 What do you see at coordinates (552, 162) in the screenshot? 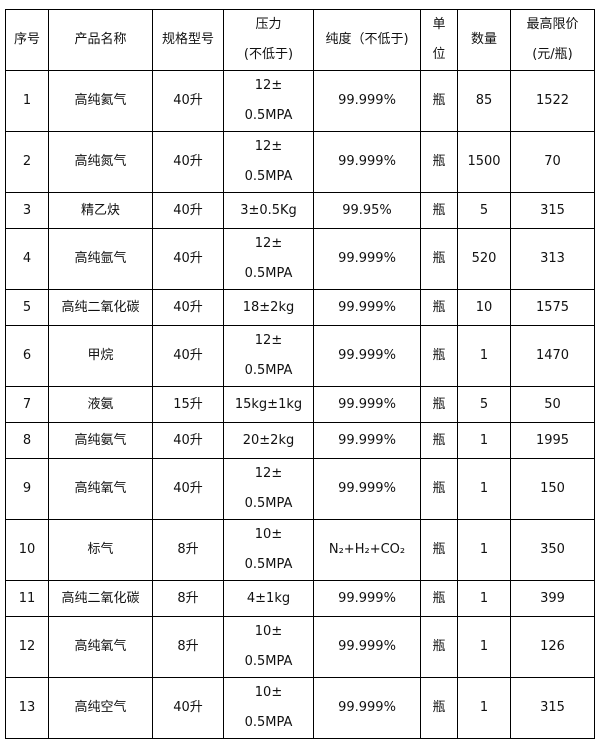
I see `cell-max-price: 70` at bounding box center [552, 162].